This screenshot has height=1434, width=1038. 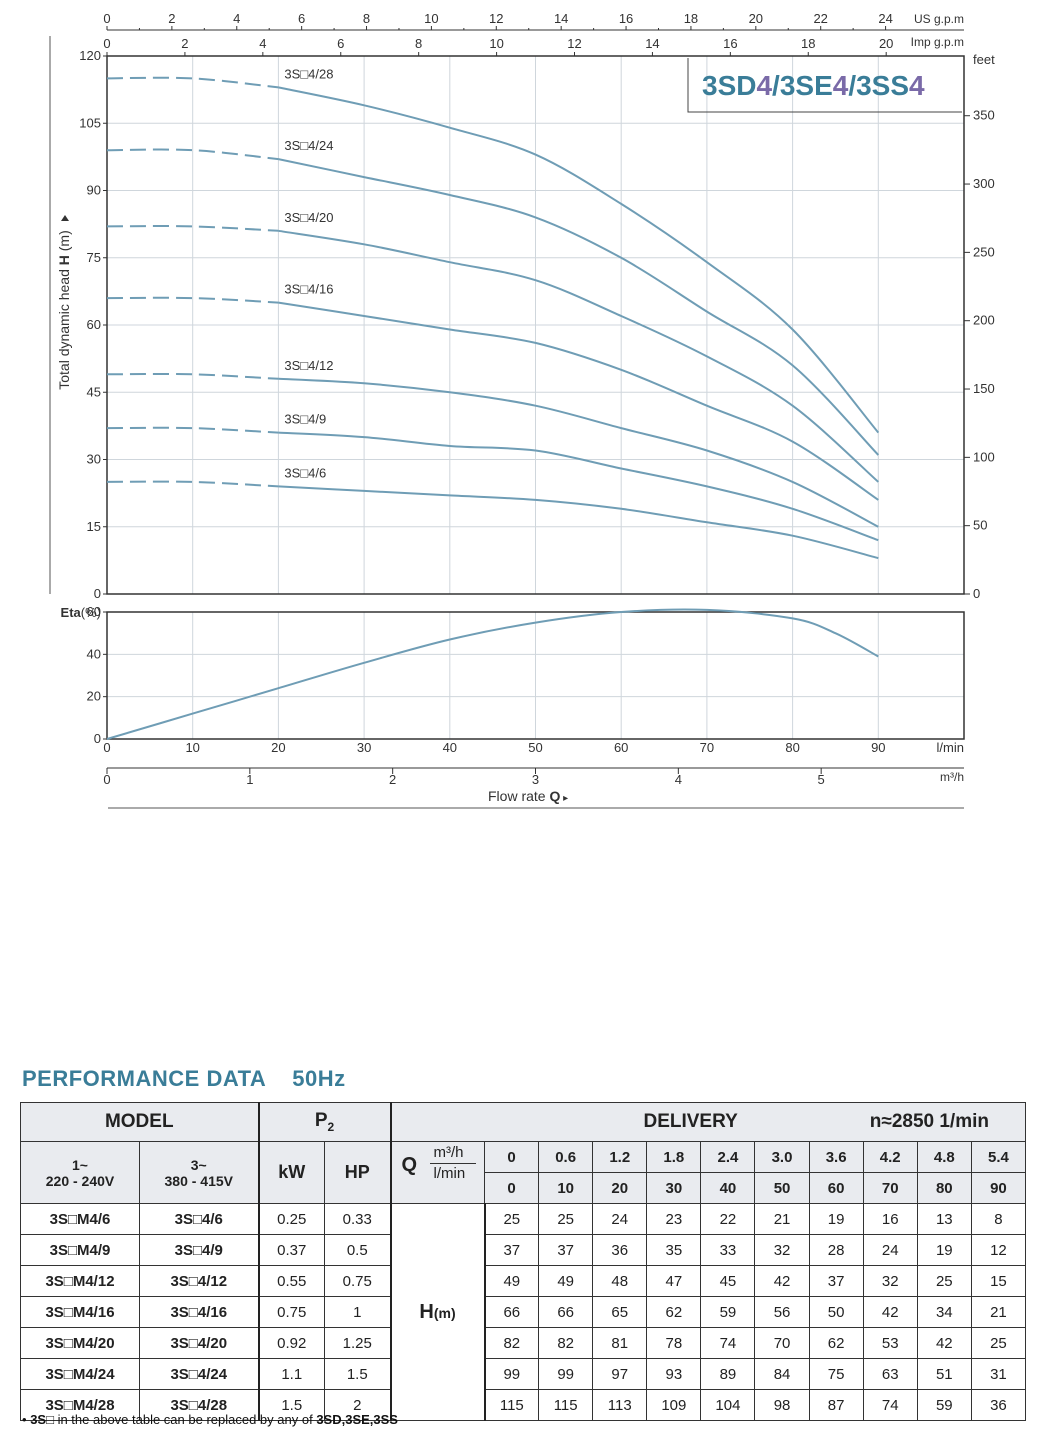 I want to click on lmin-unit-label: l/min, so click(x=950, y=747).